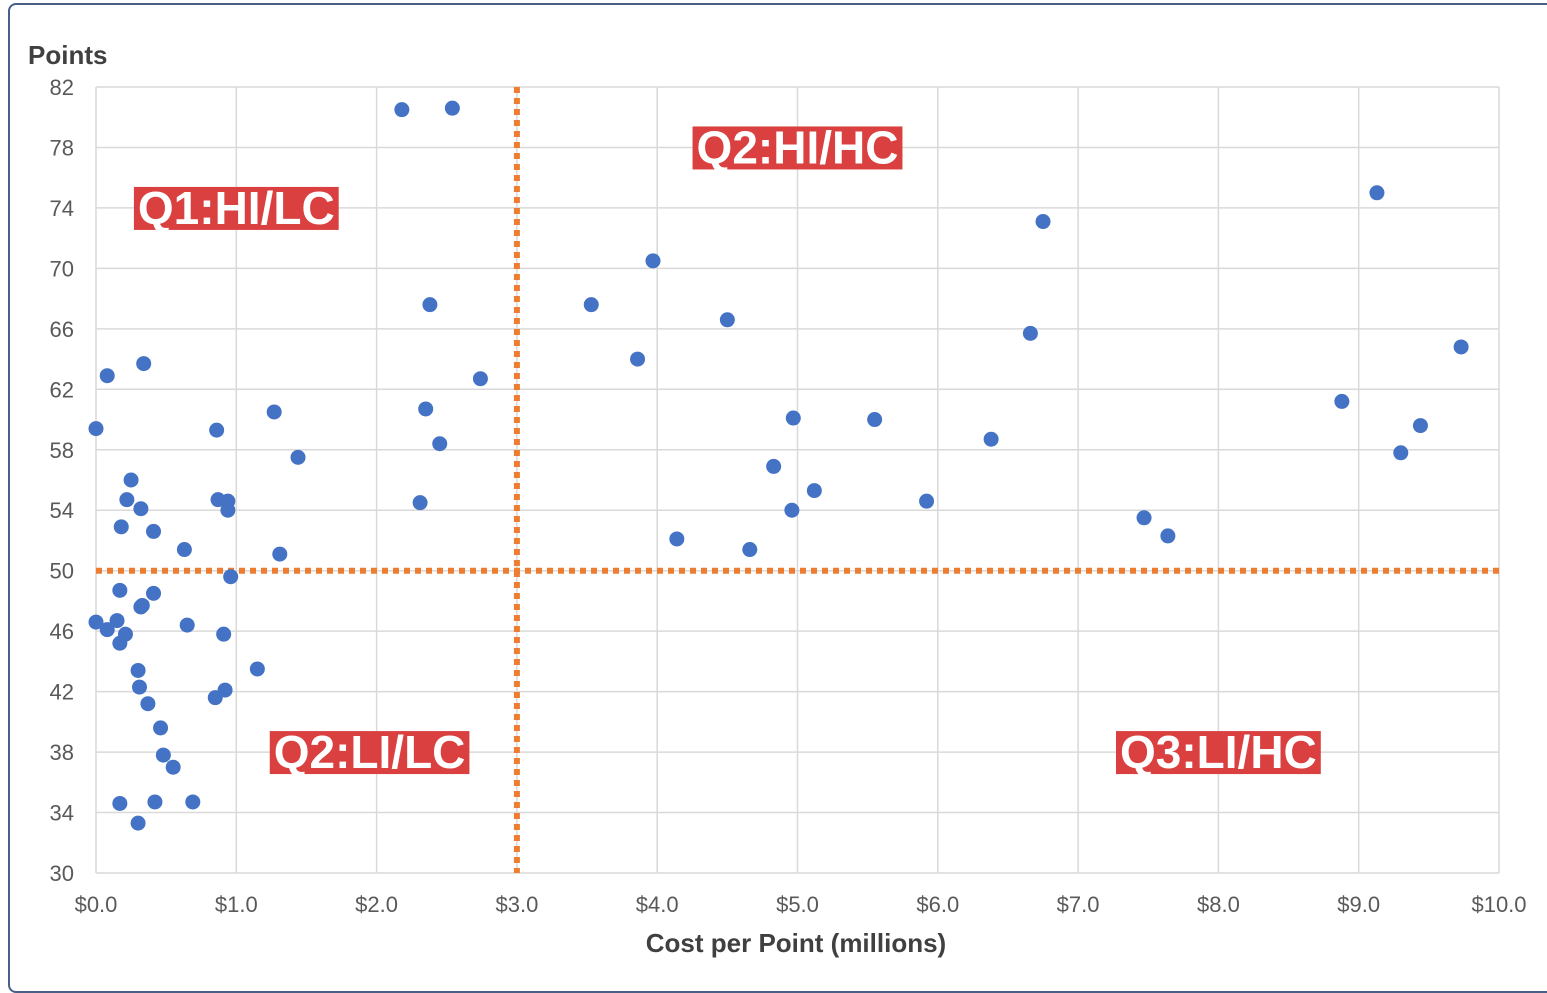 The image size is (1547, 993). Describe the element at coordinates (796, 943) in the screenshot. I see `x-axis-title: Cost per Point (millions)` at that location.